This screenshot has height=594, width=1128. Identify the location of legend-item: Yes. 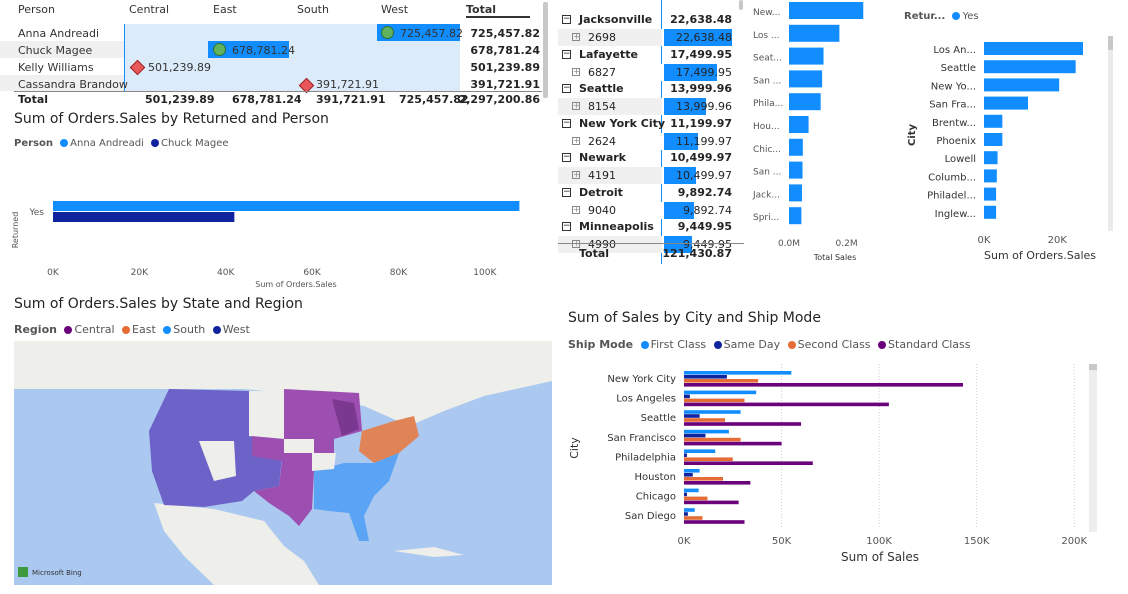
(970, 16).